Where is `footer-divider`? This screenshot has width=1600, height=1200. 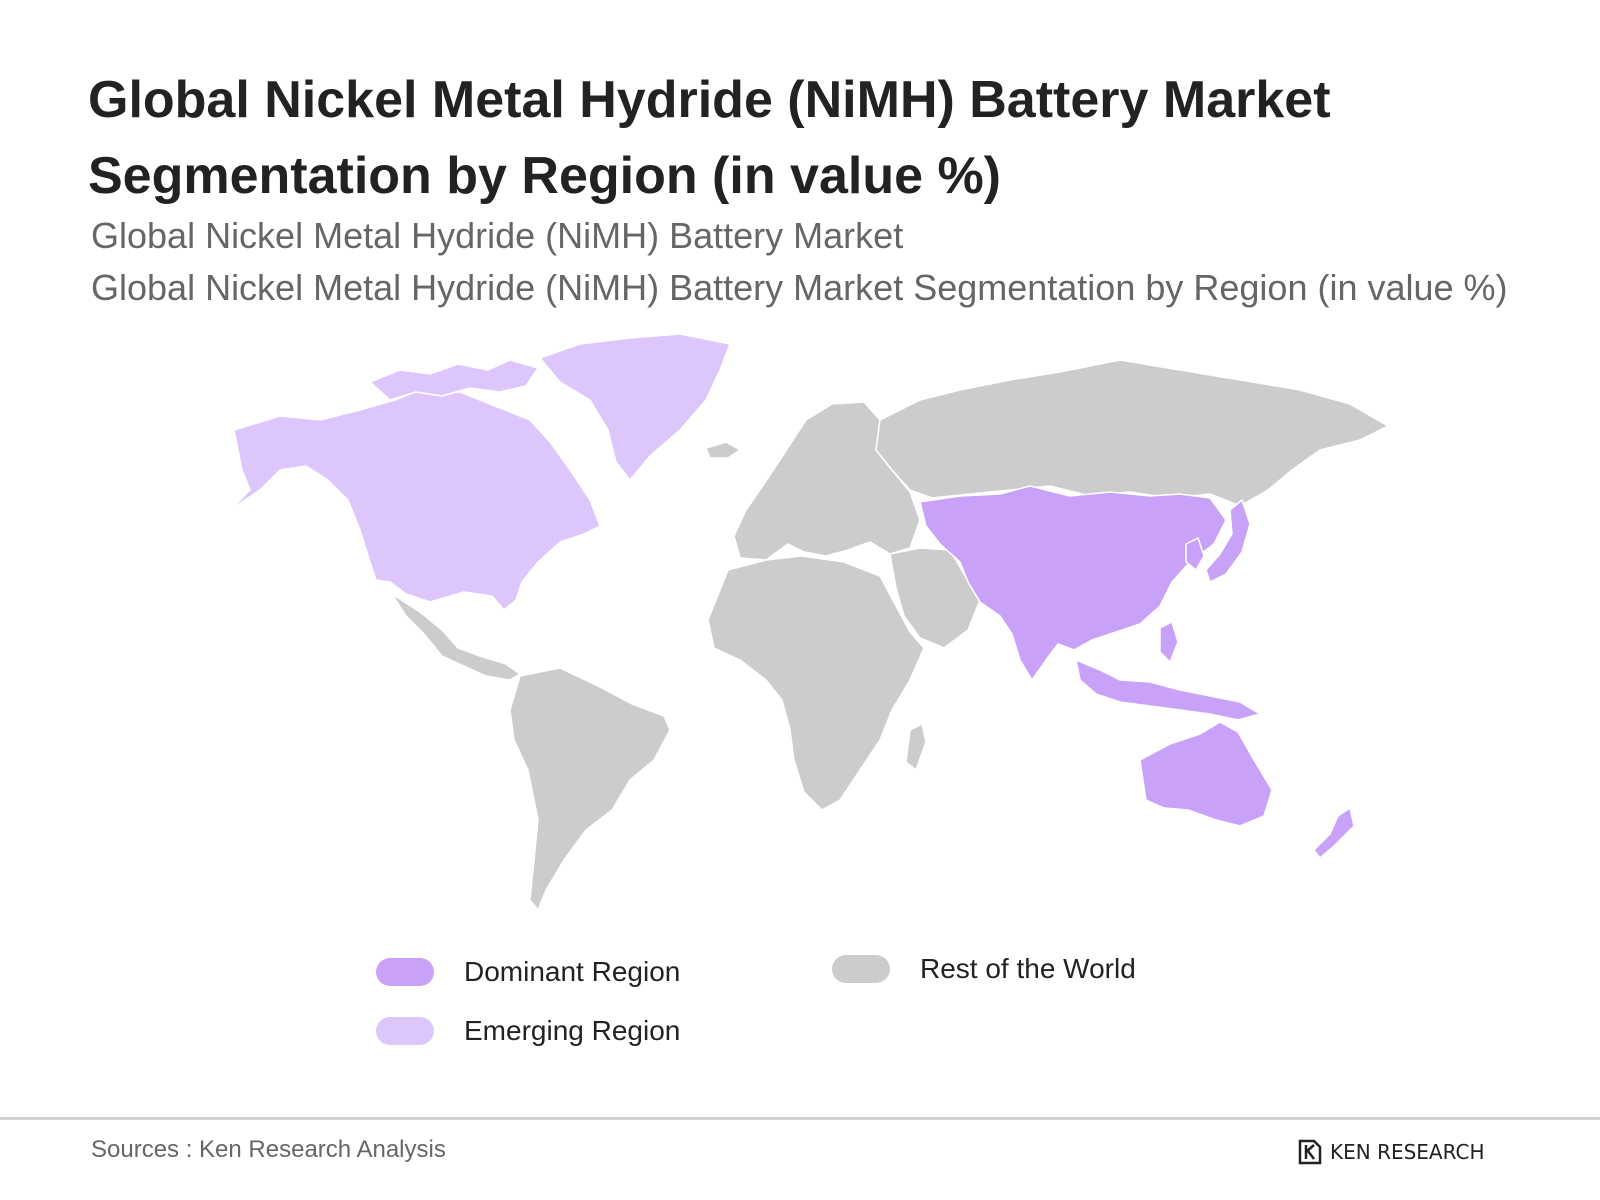 footer-divider is located at coordinates (800, 1118).